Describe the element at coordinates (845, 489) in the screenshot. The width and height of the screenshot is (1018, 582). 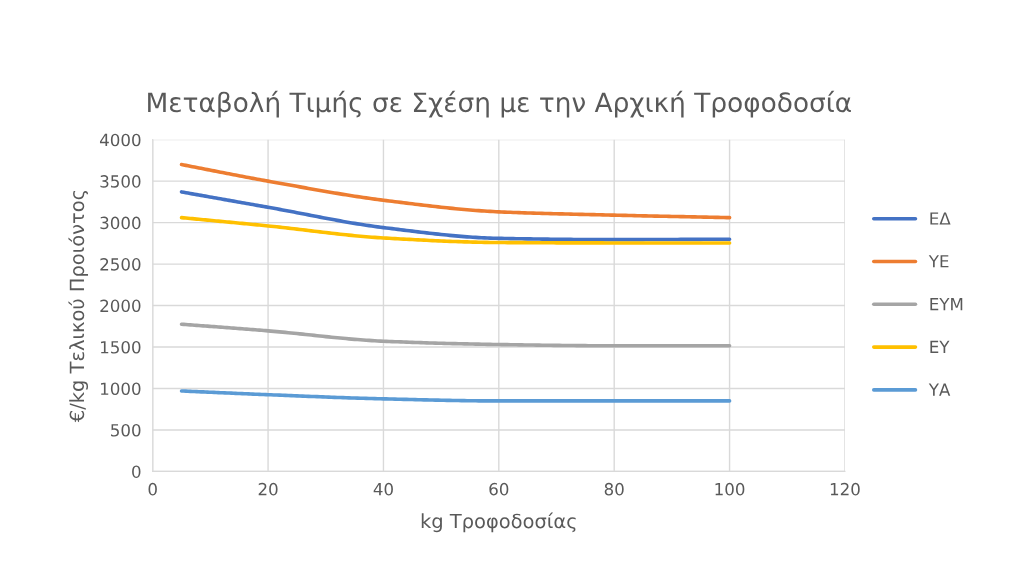
I see `x-tick-label: 120` at that location.